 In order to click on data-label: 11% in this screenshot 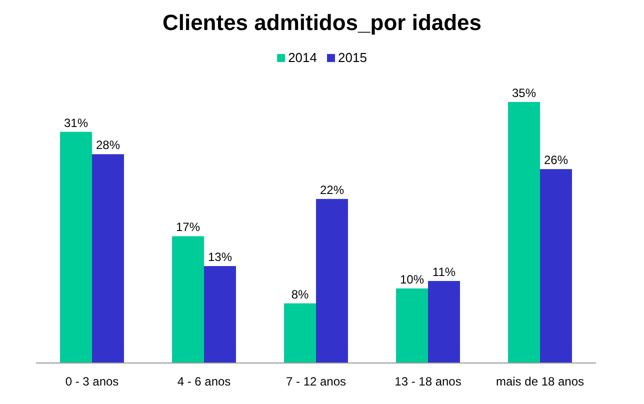, I will do `click(444, 271)`.